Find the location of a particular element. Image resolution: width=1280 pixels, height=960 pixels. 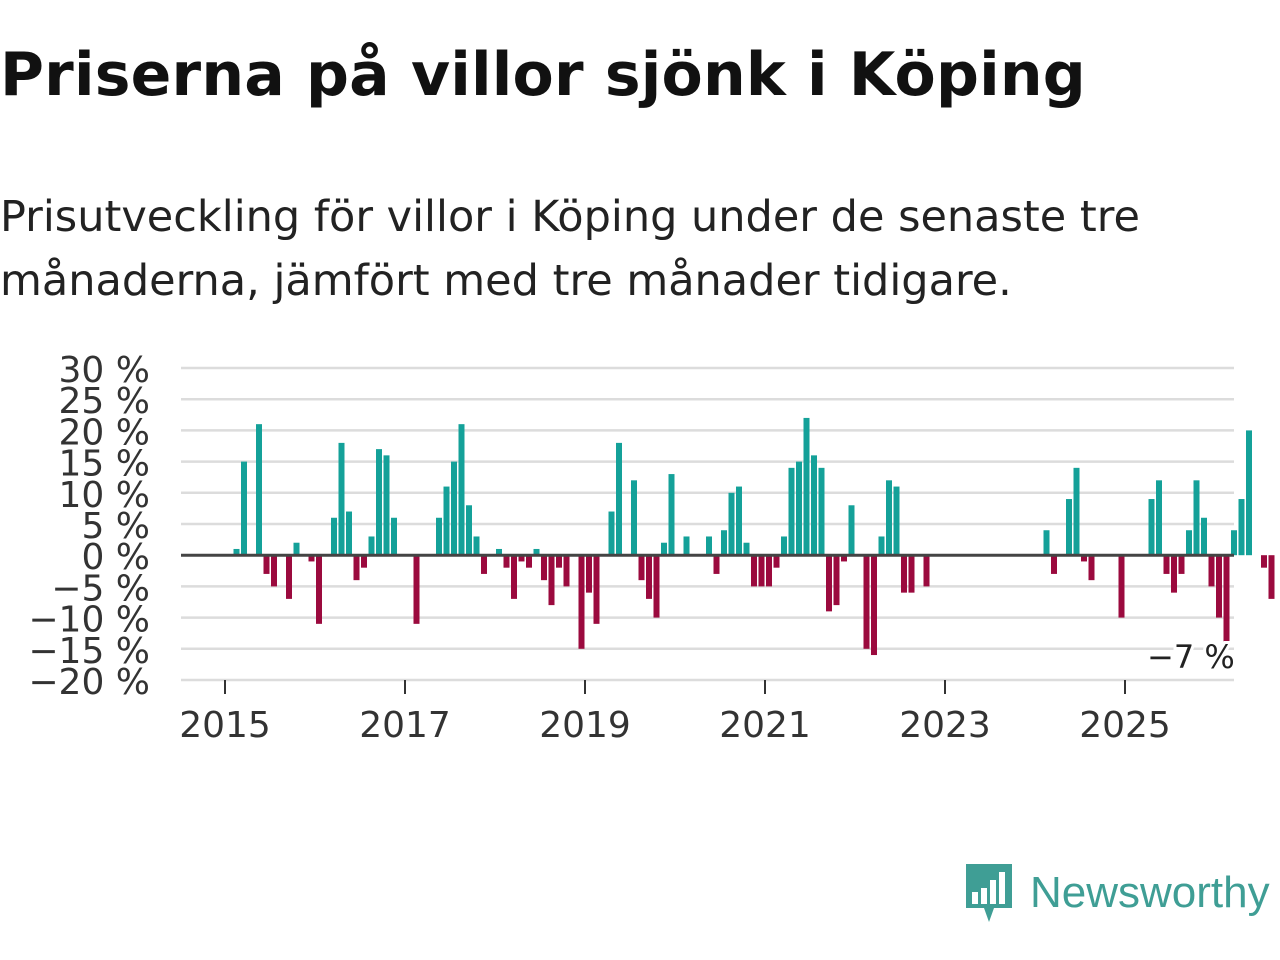

x-axis: 2015 2017 2019 2021 2023 2025 is located at coordinates (675, 713).